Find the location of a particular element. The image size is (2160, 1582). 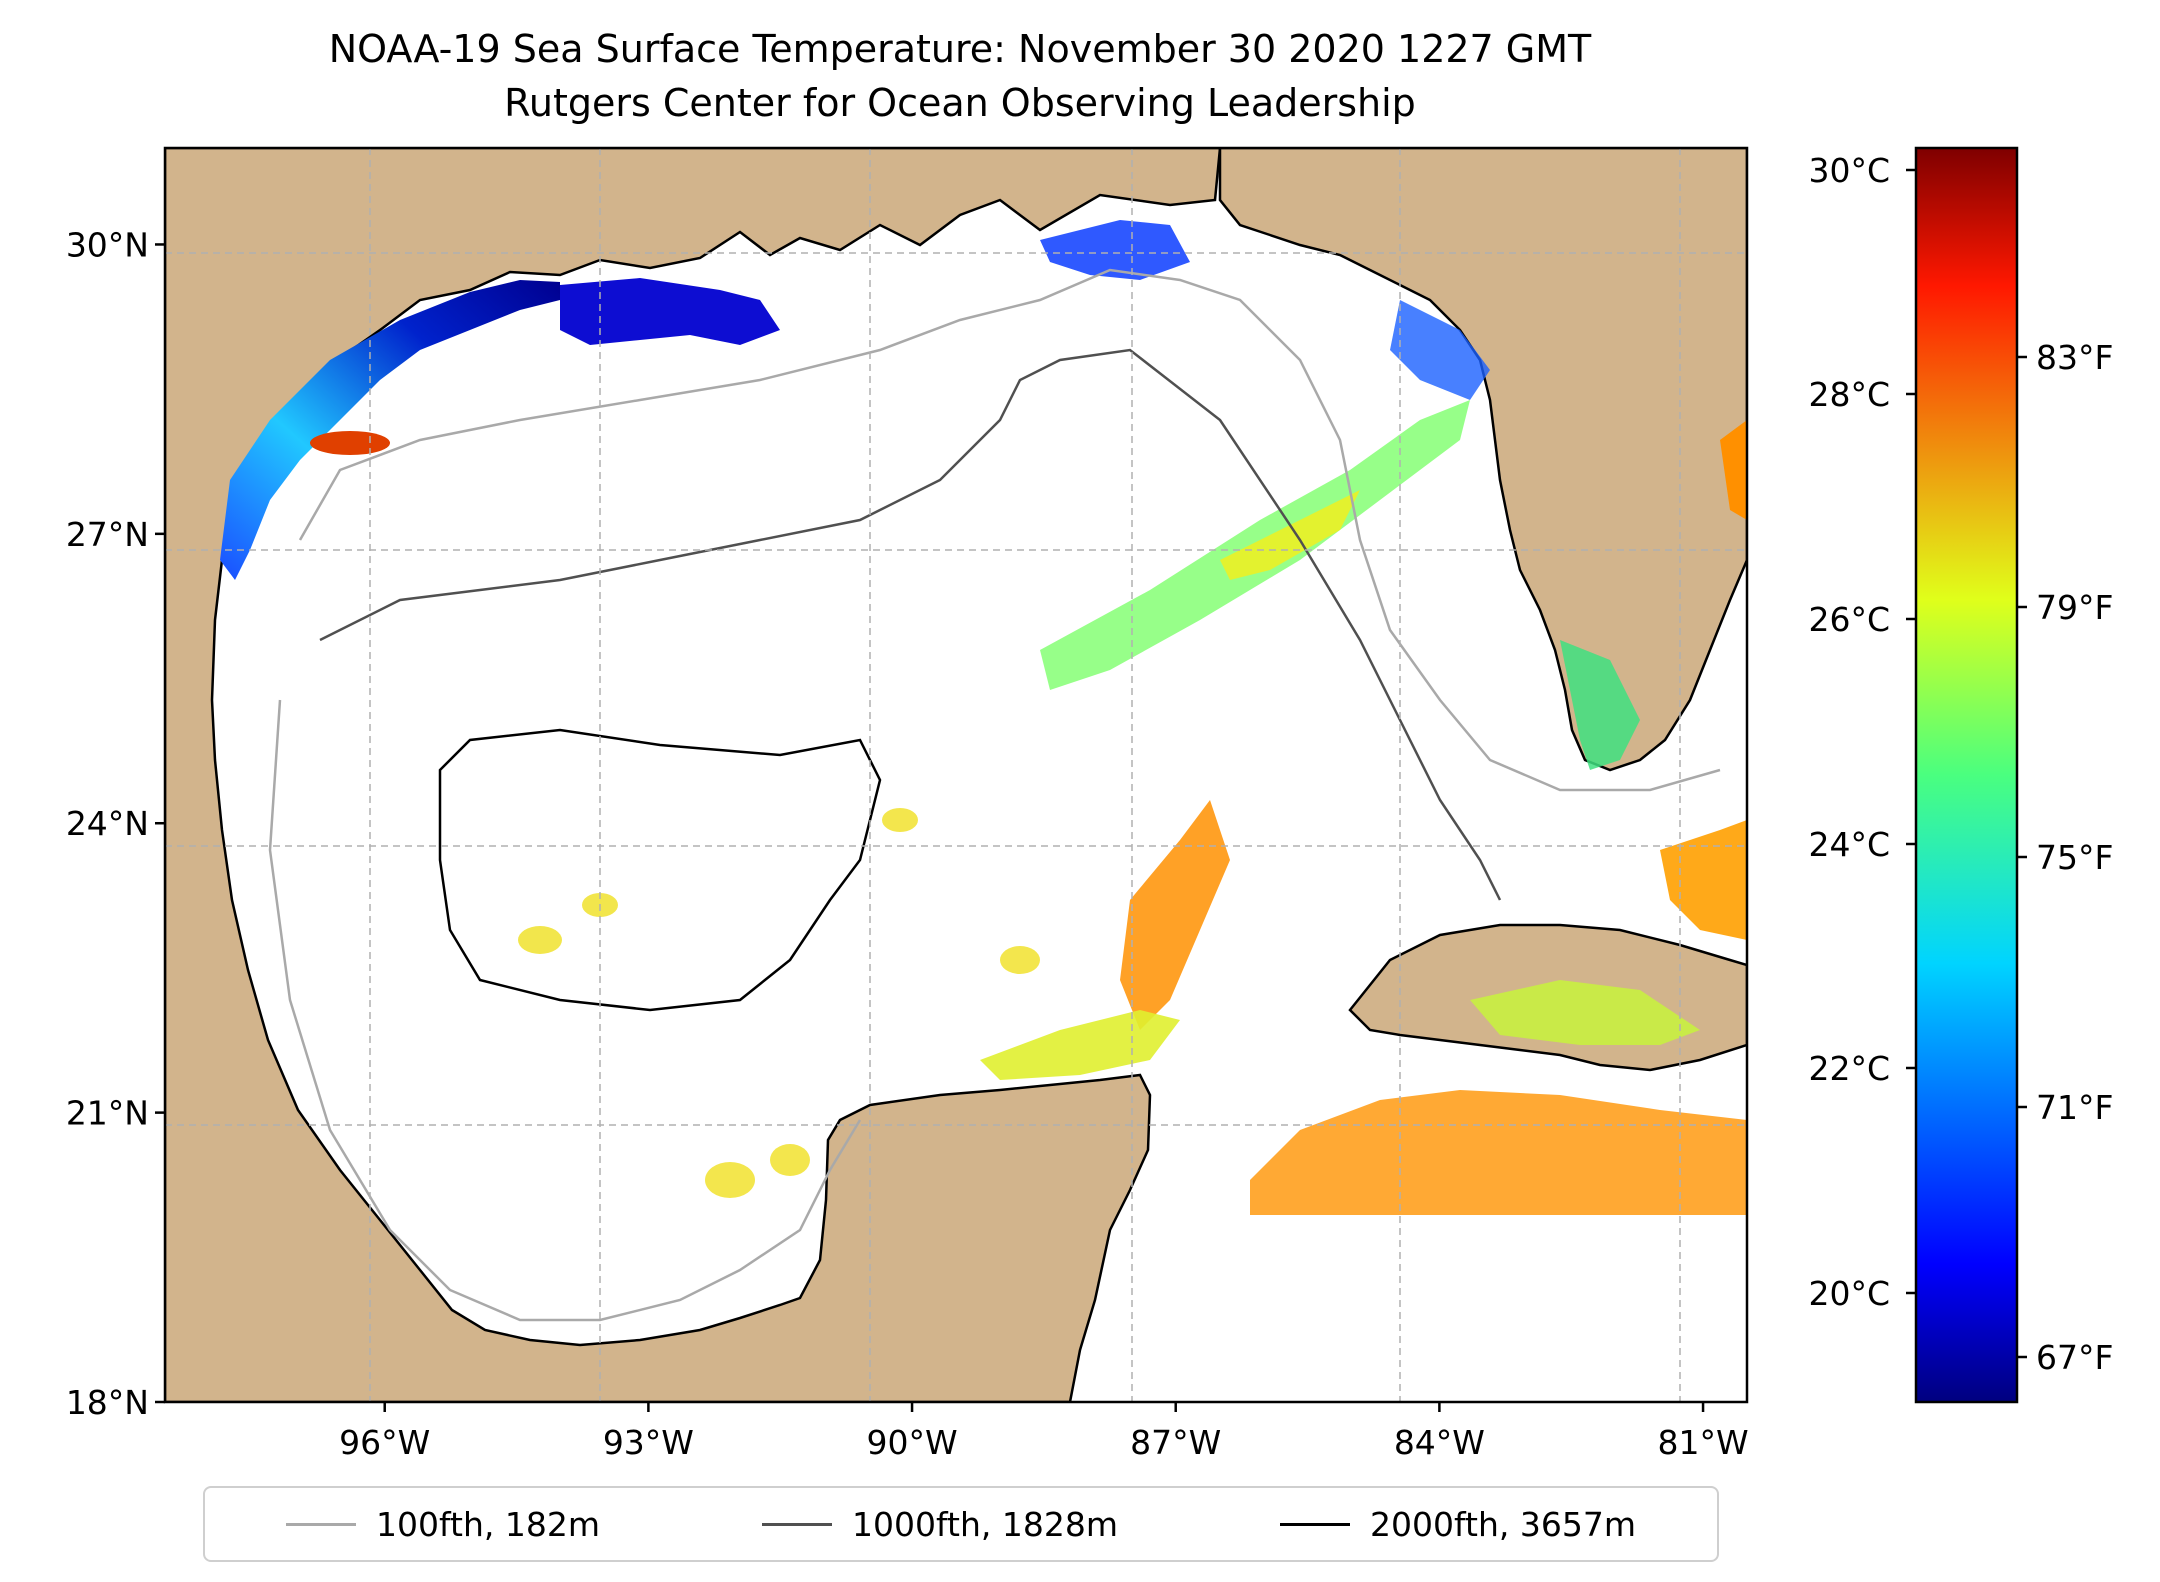

contour-100fth-west is located at coordinates (565, 1010).